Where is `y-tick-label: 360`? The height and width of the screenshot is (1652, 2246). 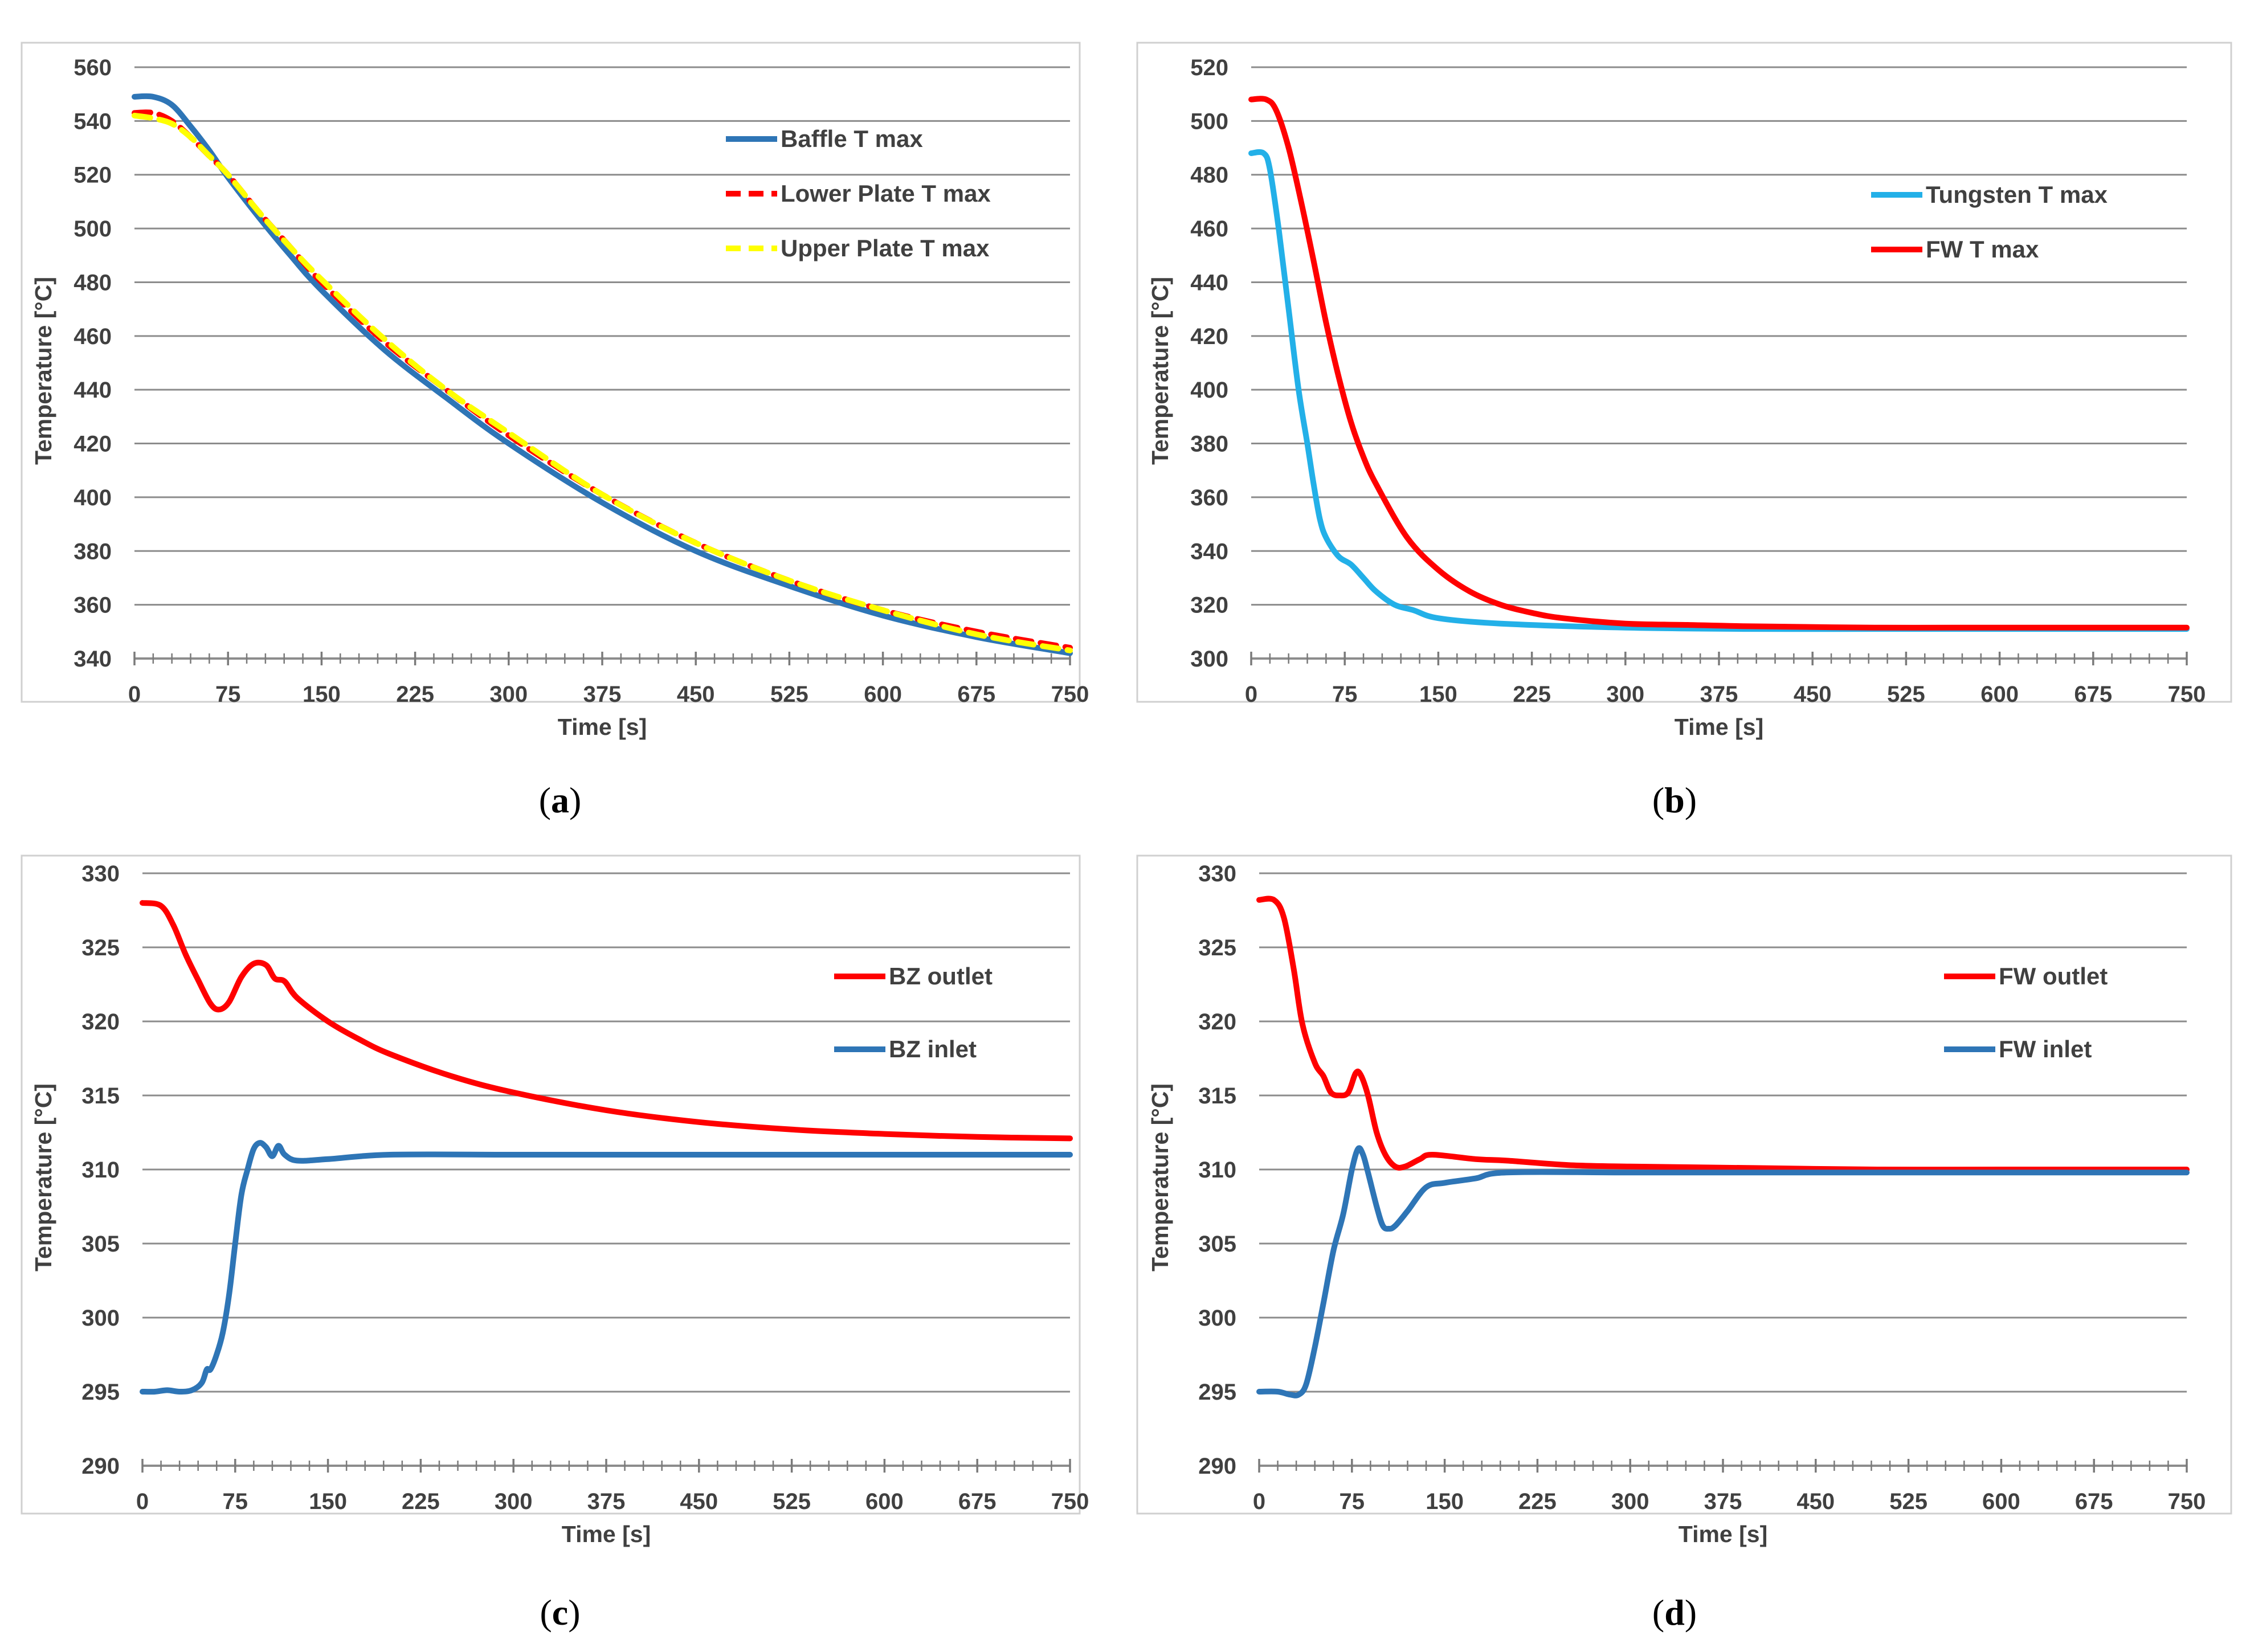 y-tick-label: 360 is located at coordinates (92, 606).